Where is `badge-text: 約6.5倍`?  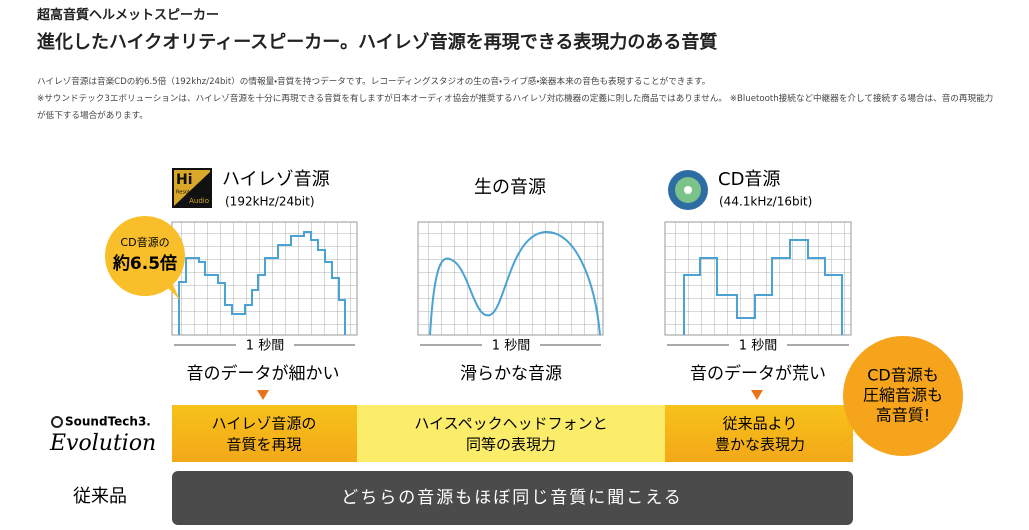
badge-text: 約6.5倍 is located at coordinates (144, 263).